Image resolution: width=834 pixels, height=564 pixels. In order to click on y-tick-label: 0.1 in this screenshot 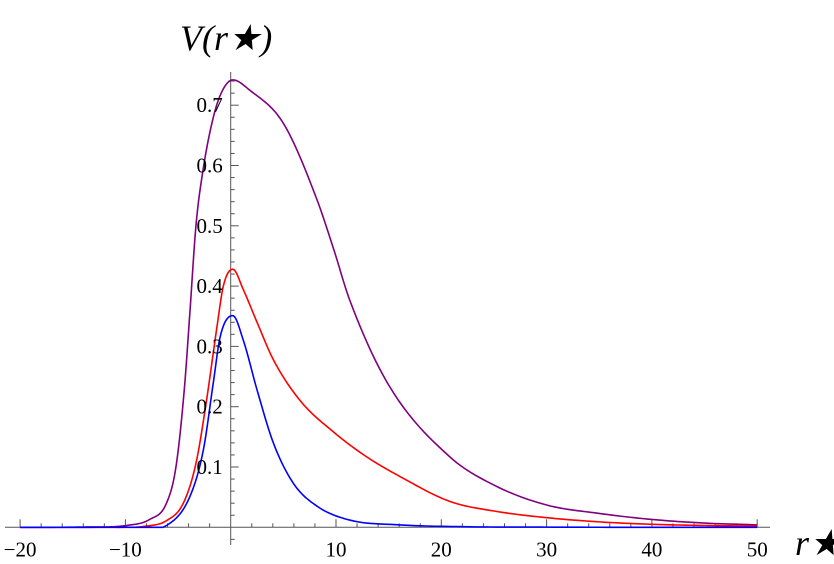, I will do `click(209, 467)`.